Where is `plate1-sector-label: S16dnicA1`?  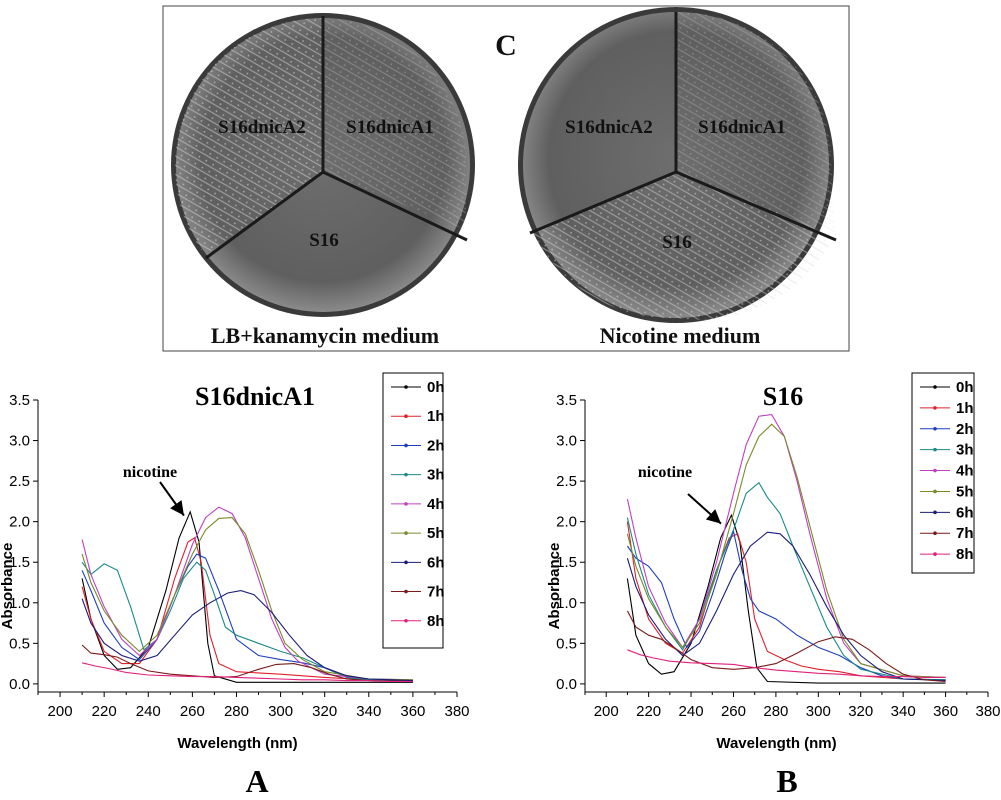
plate1-sector-label: S16dnicA1 is located at coordinates (390, 127).